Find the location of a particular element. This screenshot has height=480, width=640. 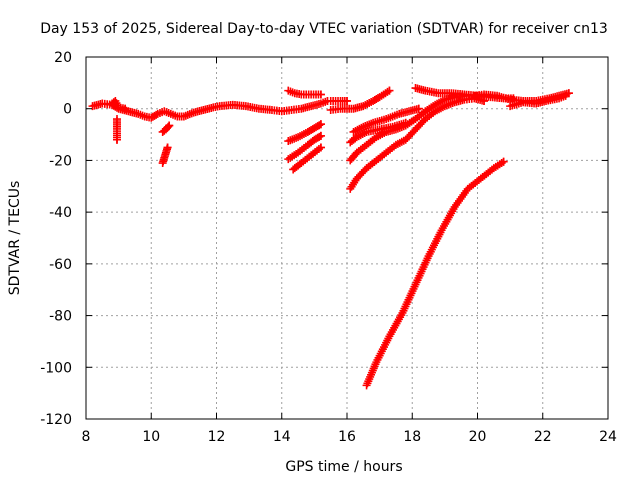

series-sat-d is located at coordinates (165, 155).